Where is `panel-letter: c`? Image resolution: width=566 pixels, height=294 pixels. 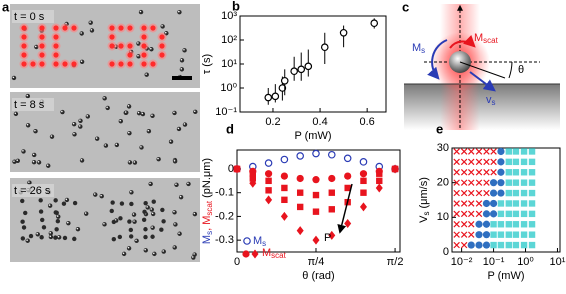 panel-letter: c is located at coordinates (405, 7).